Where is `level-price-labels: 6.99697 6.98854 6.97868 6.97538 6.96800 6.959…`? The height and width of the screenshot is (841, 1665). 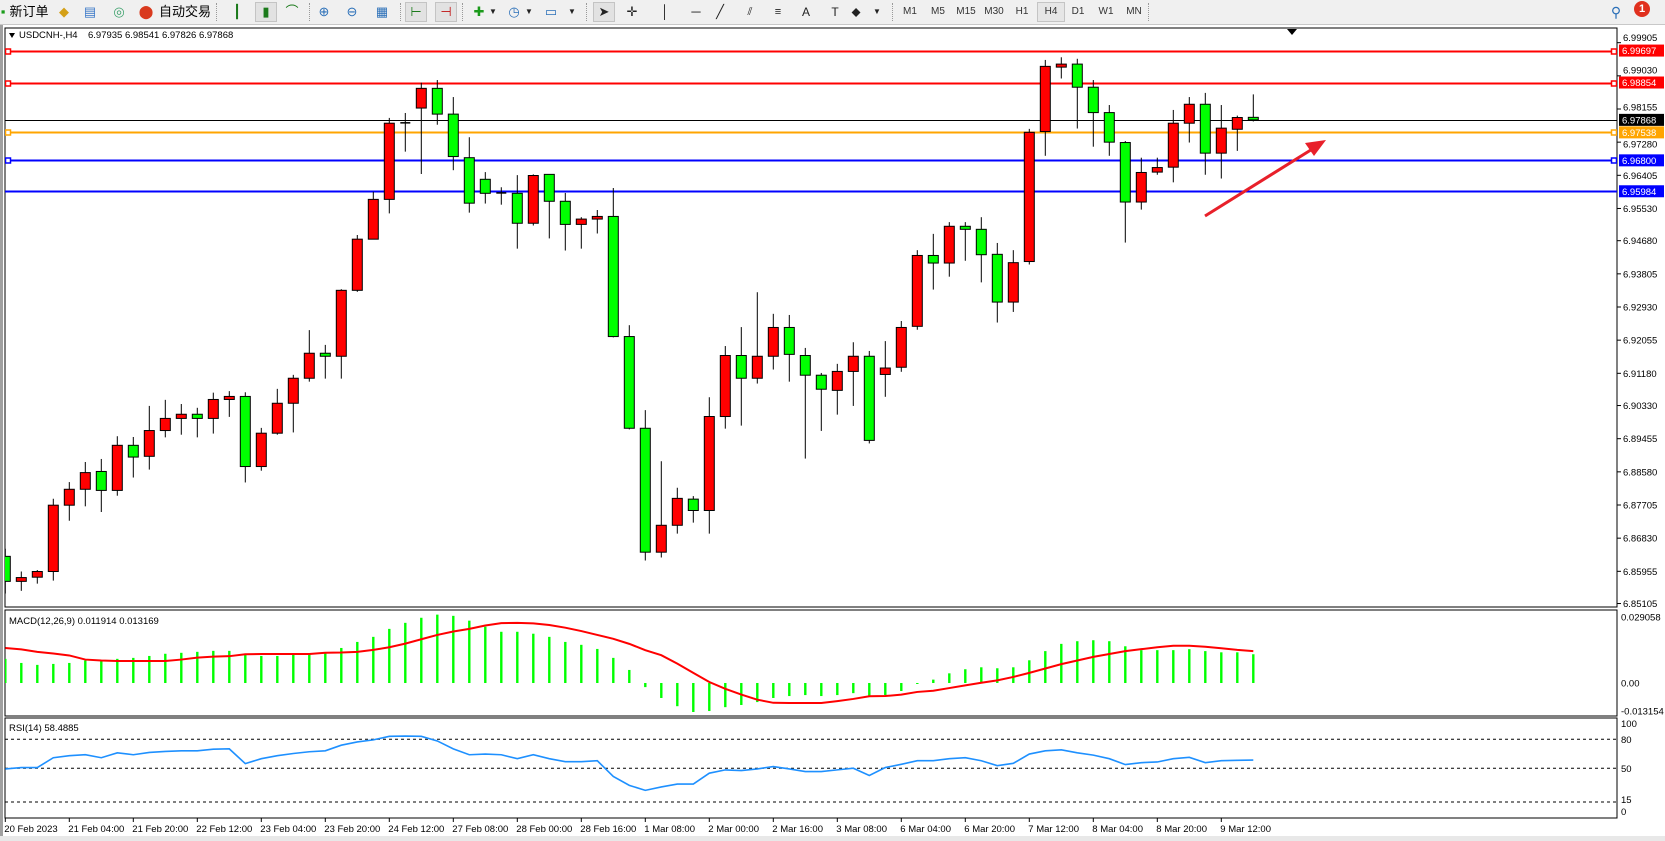 level-price-labels: 6.99697 6.98854 6.97868 6.97538 6.96800 6.959… is located at coordinates (1641, 121).